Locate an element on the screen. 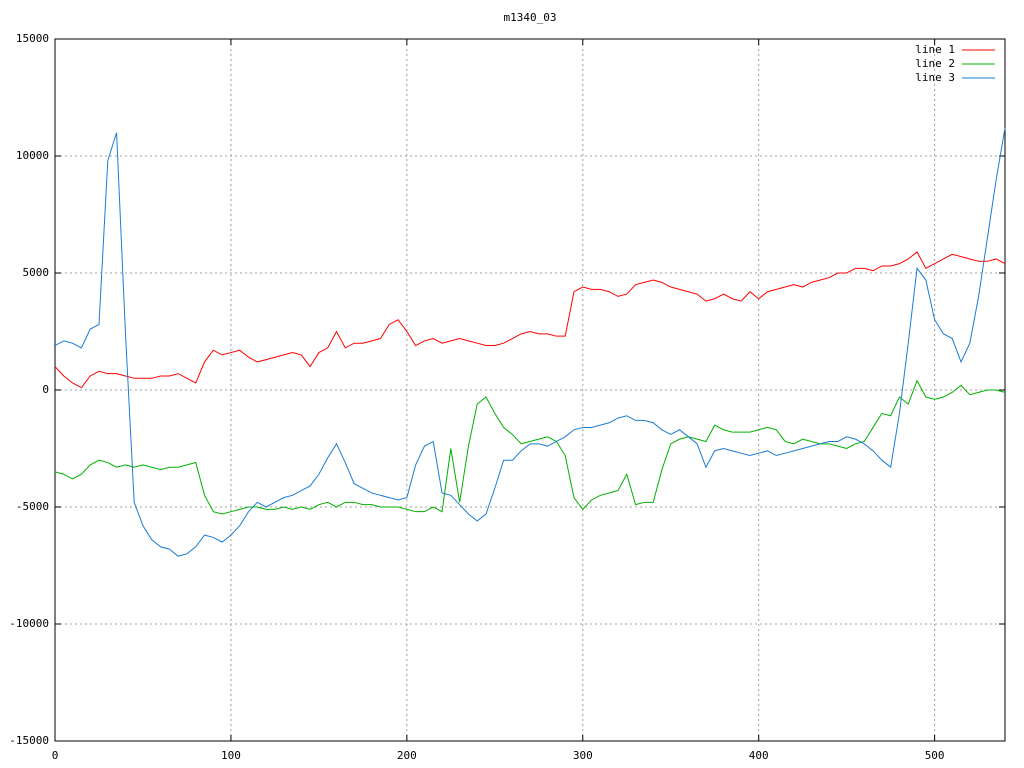 This screenshot has height=768, width=1024. x-tick-label: 0 is located at coordinates (55, 755).